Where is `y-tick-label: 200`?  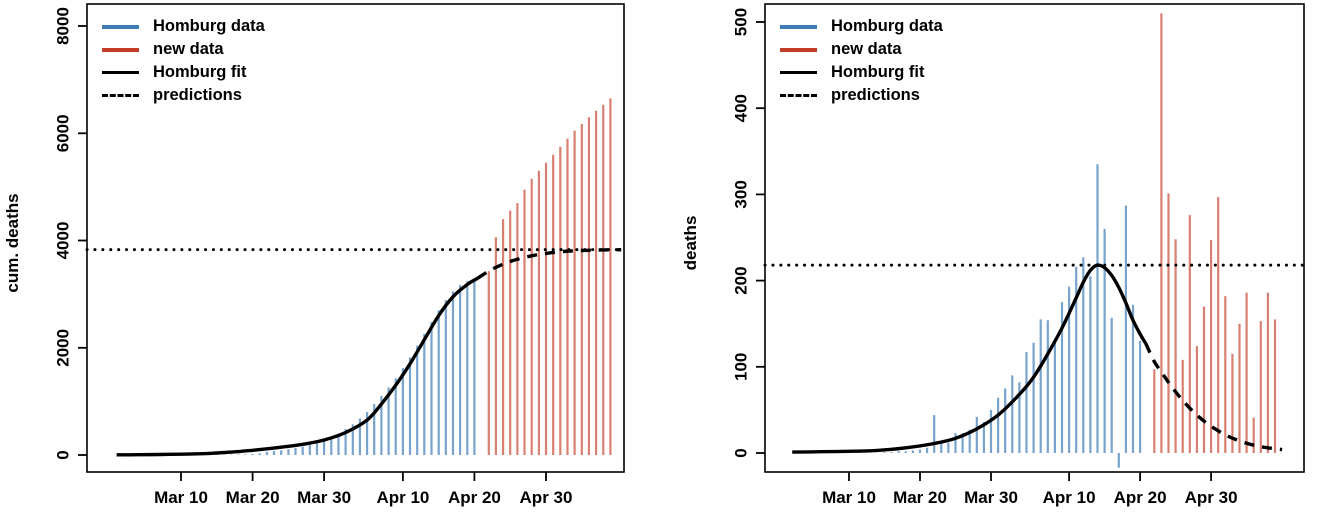 y-tick-label: 200 is located at coordinates (741, 280).